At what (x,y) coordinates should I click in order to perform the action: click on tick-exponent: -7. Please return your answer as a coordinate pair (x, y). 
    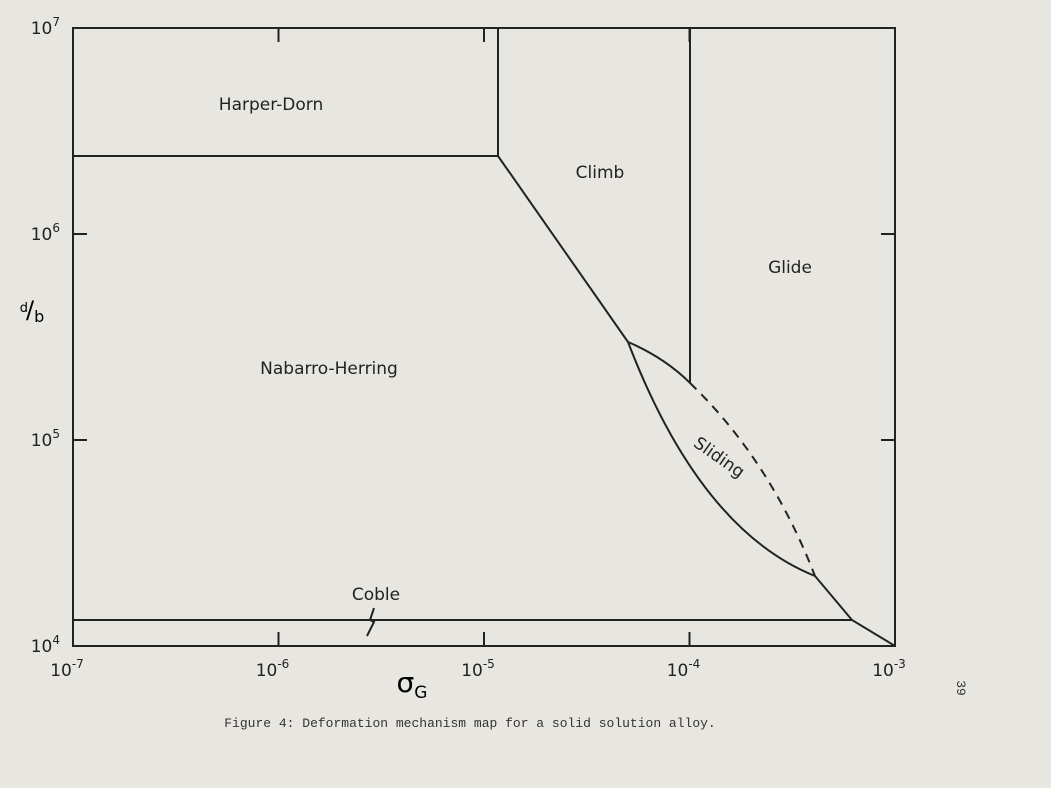
    Looking at the image, I should click on (78, 664).